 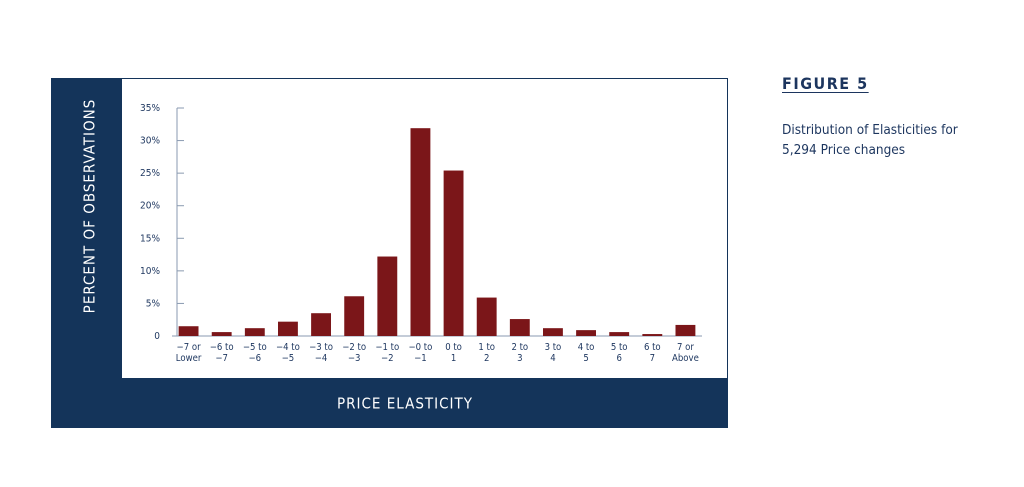 What do you see at coordinates (586, 353) in the screenshot?
I see `x-tick-label: 4 to 5` at bounding box center [586, 353].